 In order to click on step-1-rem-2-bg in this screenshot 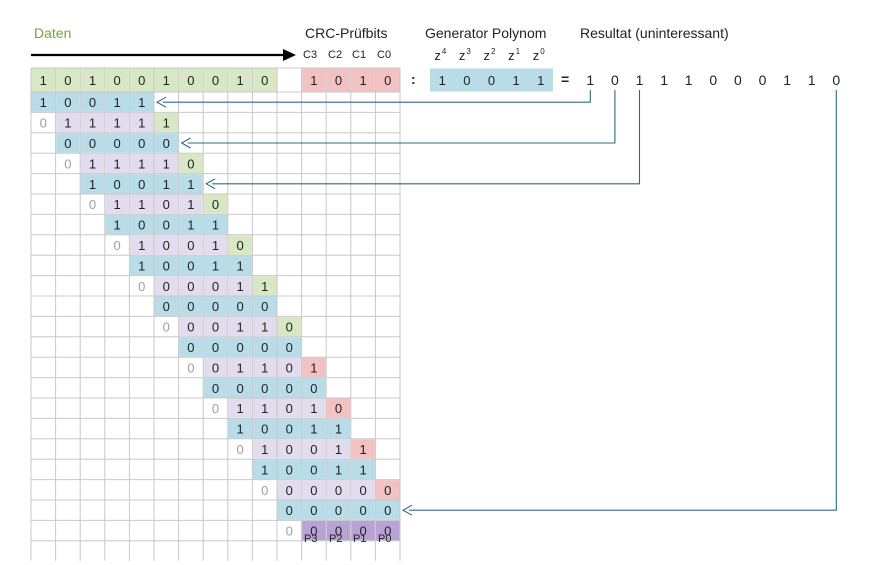, I will do `click(117, 163)`.